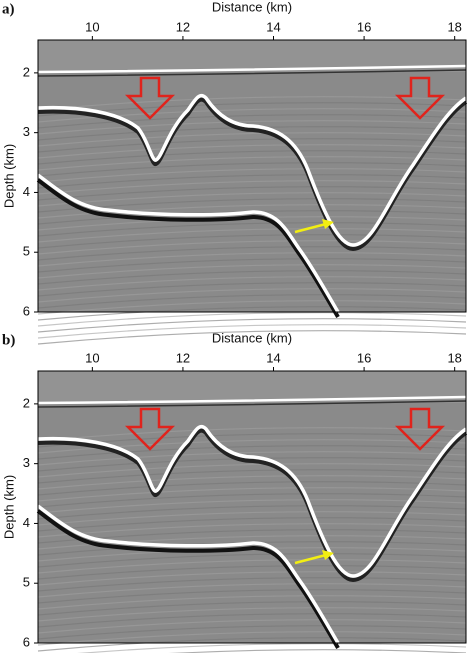  I want to click on panel-label: a), so click(8, 9).